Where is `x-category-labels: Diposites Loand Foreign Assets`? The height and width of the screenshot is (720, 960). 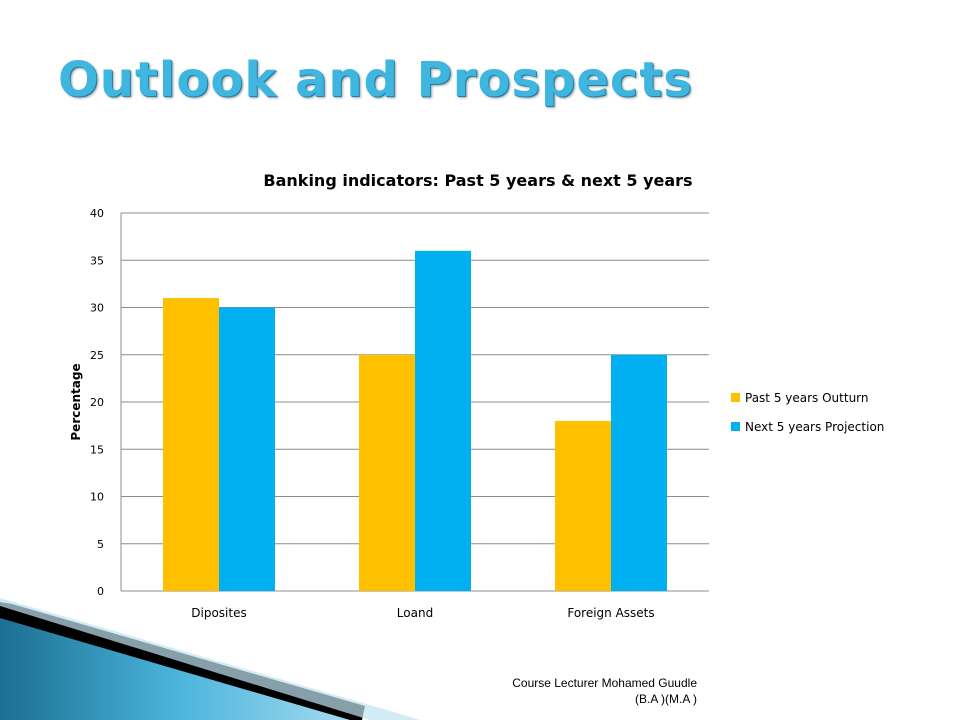
x-category-labels: Diposites Loand Foreign Assets is located at coordinates (422, 613).